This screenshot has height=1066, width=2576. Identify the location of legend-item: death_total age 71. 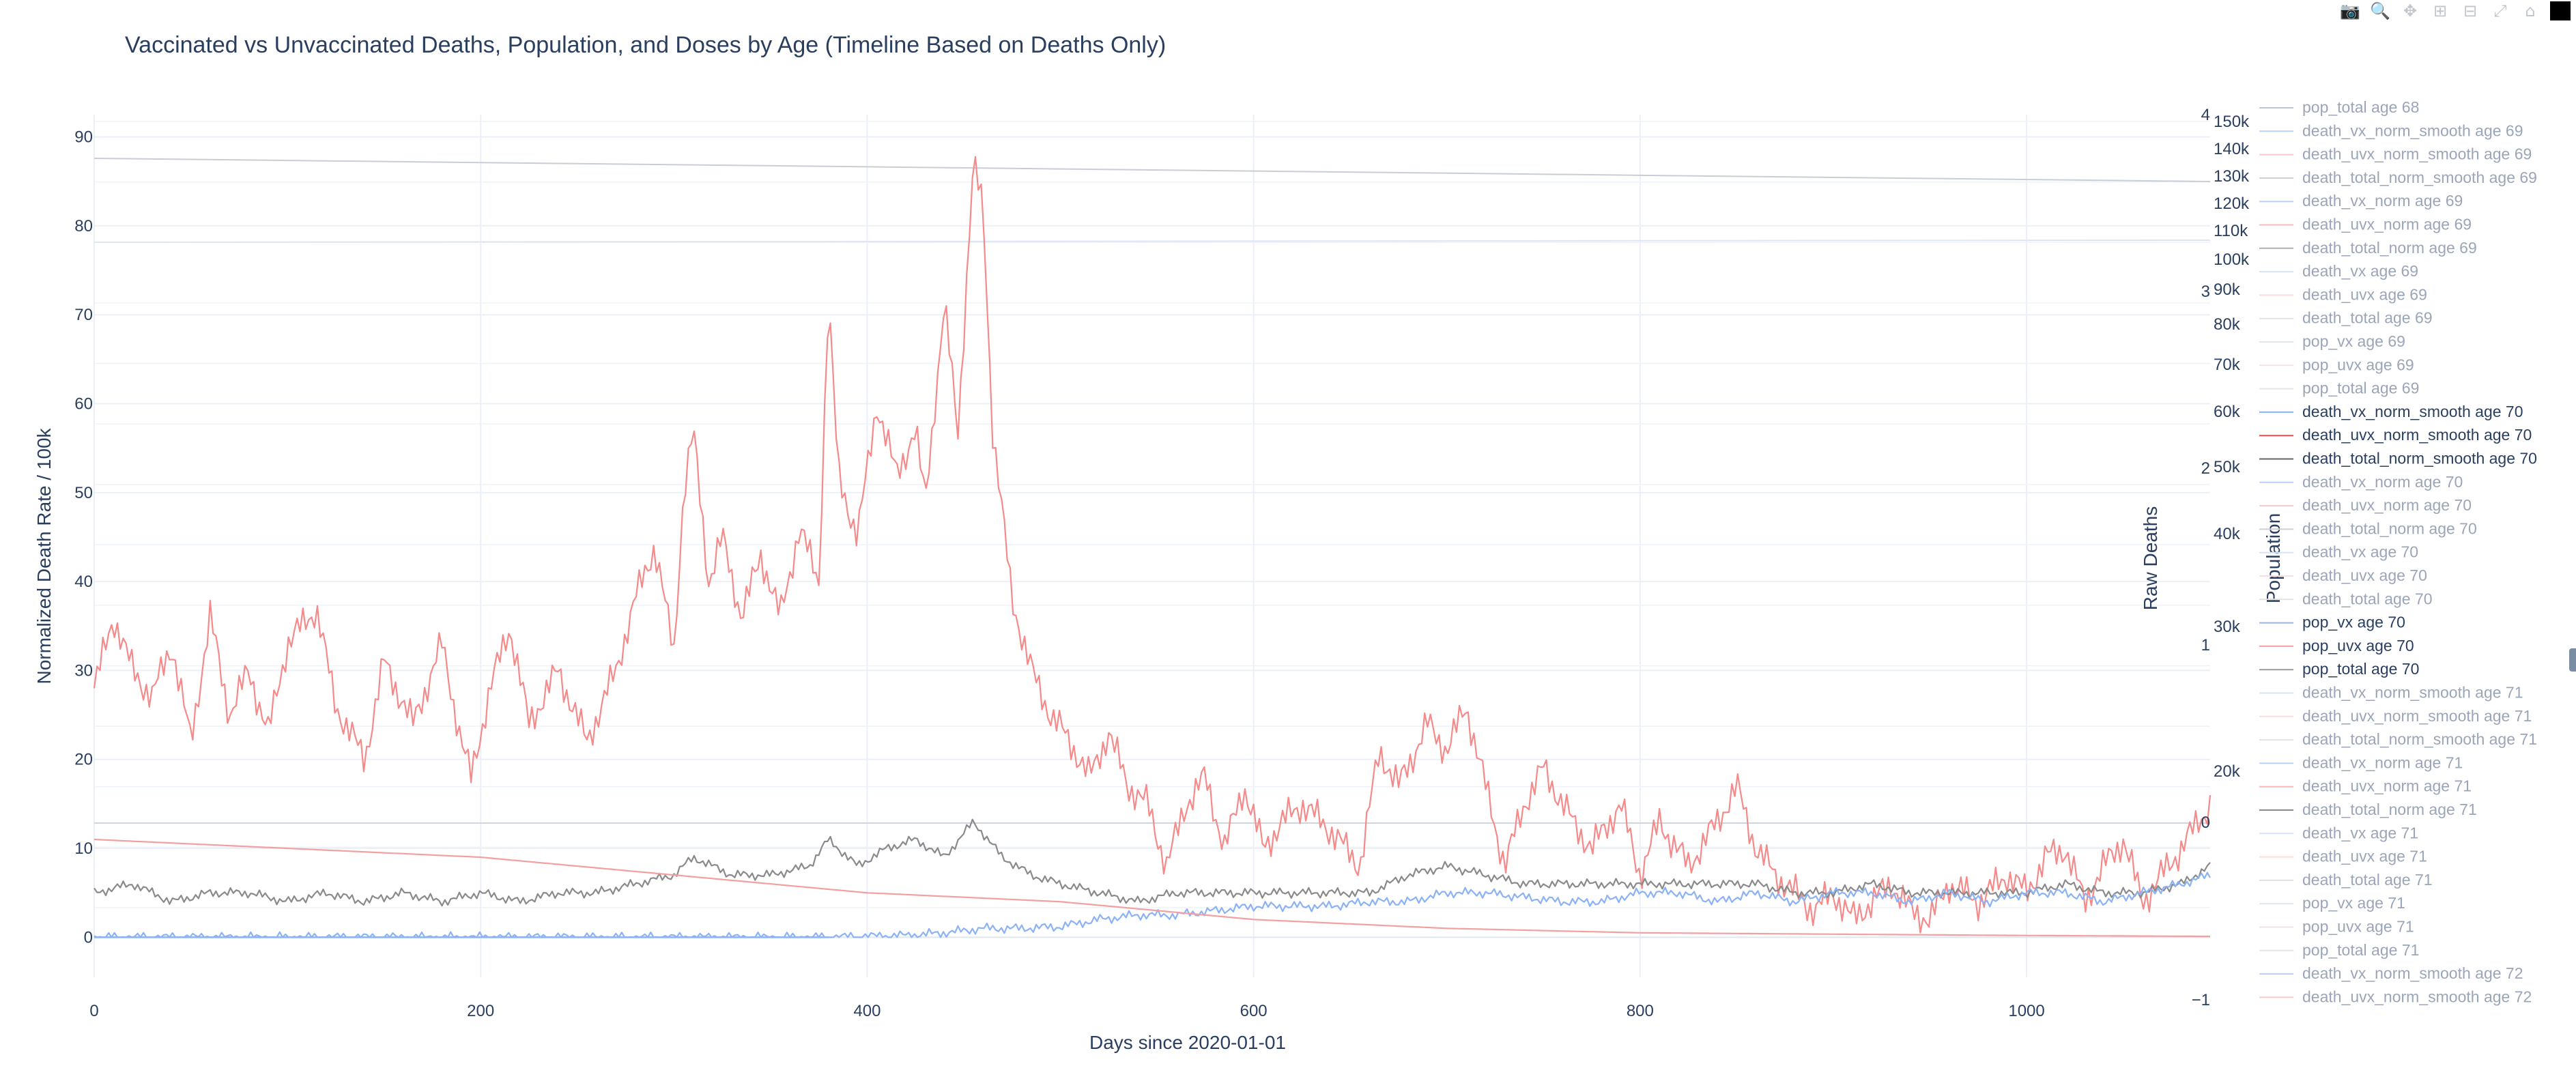
(2346, 880).